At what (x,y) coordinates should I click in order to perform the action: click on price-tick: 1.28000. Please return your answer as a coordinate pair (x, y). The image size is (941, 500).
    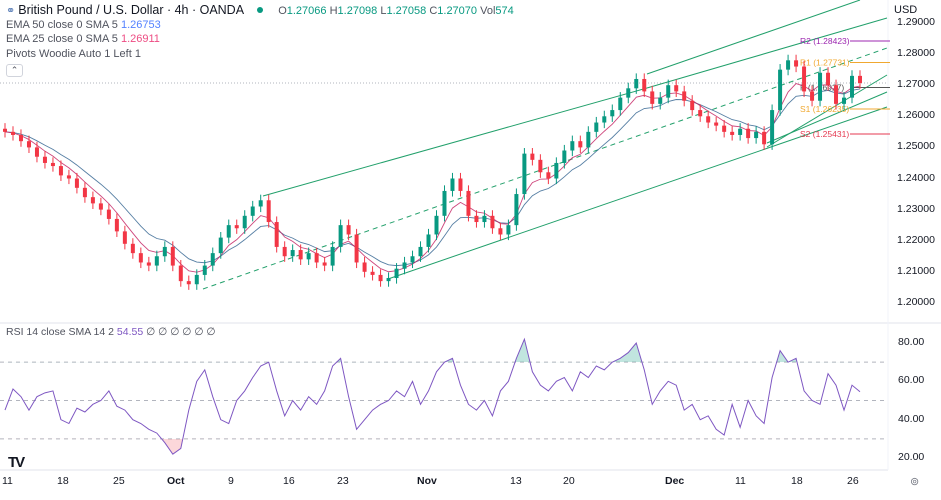
    Looking at the image, I should click on (916, 53).